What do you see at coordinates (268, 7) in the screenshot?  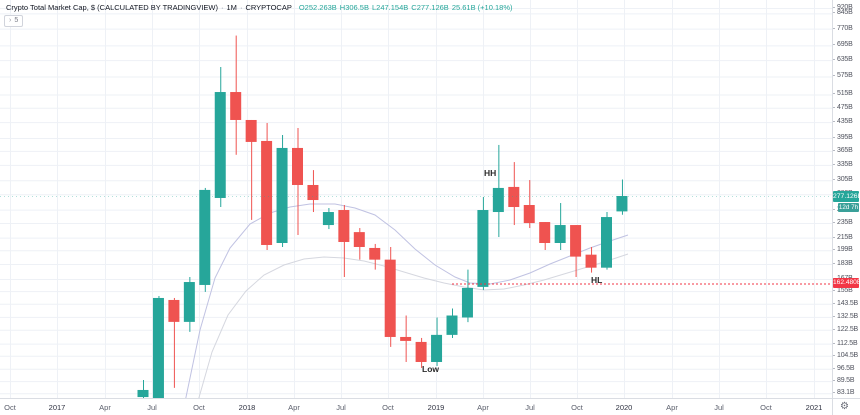 I see `exchange-label: CRYPTOCAP` at bounding box center [268, 7].